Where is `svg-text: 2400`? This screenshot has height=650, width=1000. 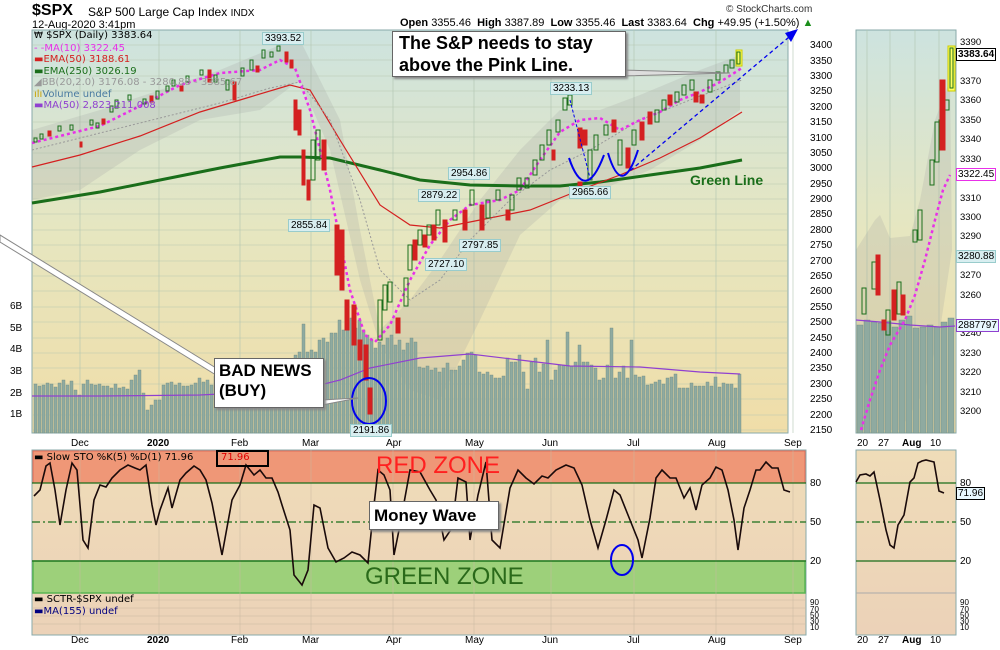
svg-text: 2400 is located at coordinates (821, 353).